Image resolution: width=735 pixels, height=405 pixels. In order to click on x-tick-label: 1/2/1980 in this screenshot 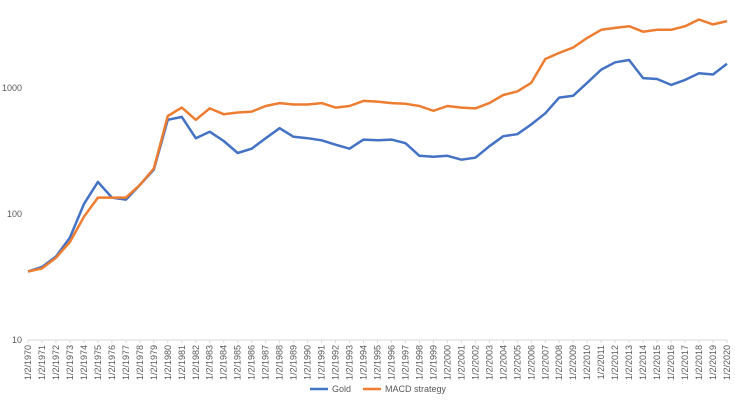, I will do `click(168, 362)`.